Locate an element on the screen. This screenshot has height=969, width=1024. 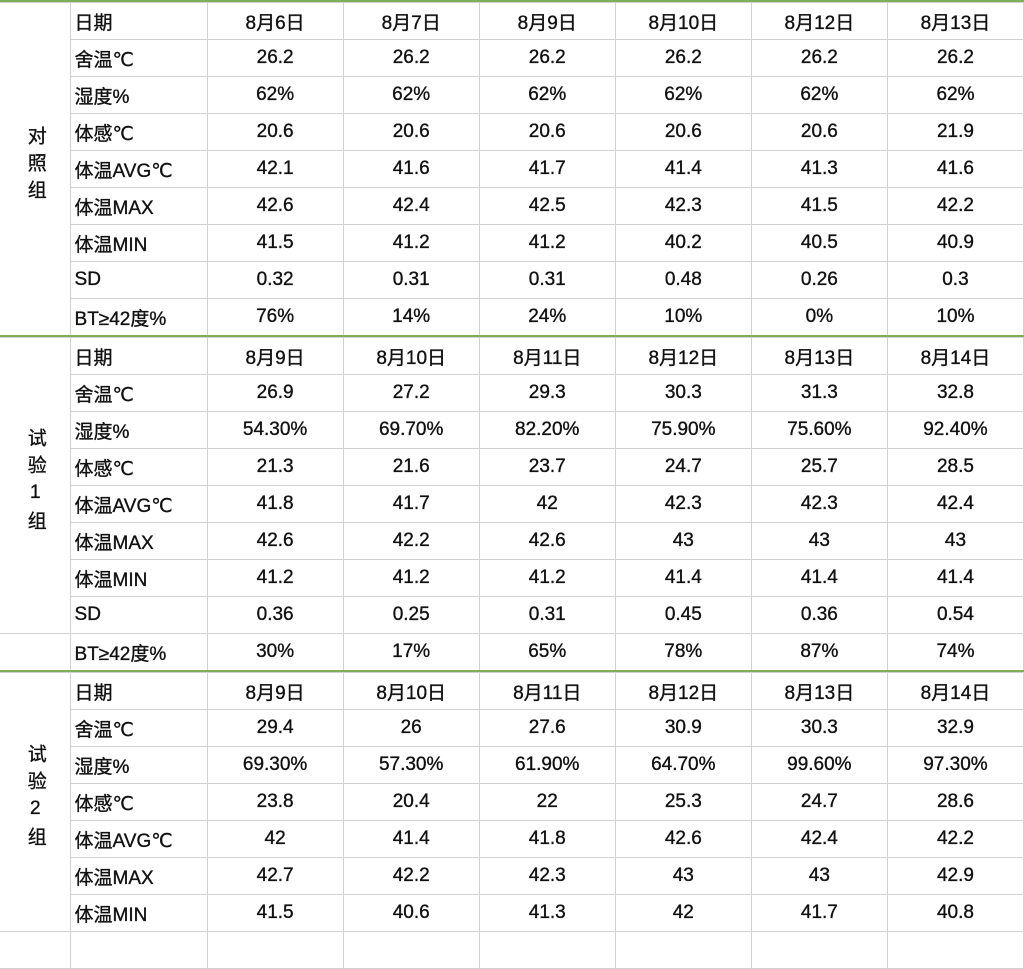
table-cell: 27.6 is located at coordinates (547, 728).